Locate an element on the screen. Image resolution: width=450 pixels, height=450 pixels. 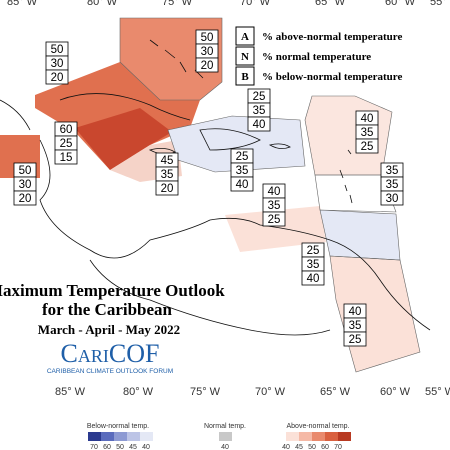
logo-subtitle: CARIBBEAN CLIMATE OUTLOOK FORUM is located at coordinates (110, 371).